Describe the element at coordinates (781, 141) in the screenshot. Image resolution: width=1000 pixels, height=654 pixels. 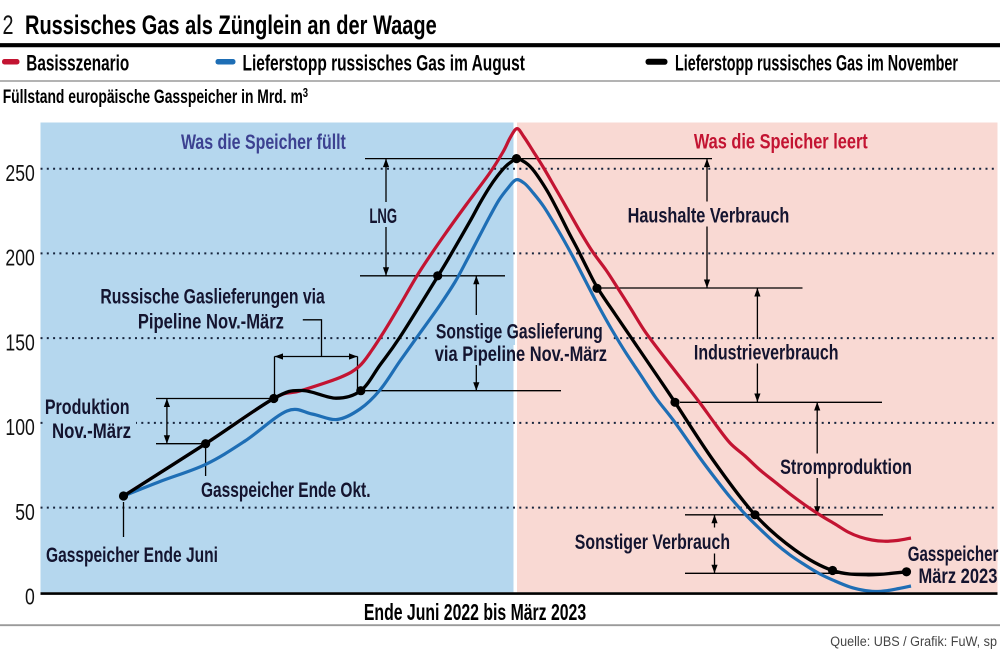
I see `svg-text: Was die Speicher leert` at that location.